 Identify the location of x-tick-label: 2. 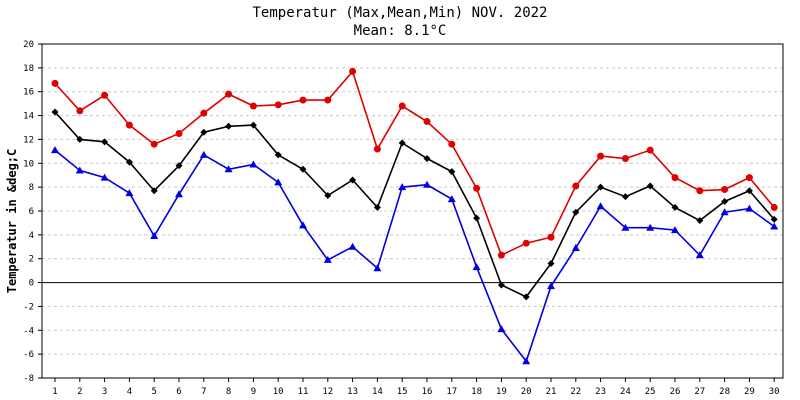
(79, 392).